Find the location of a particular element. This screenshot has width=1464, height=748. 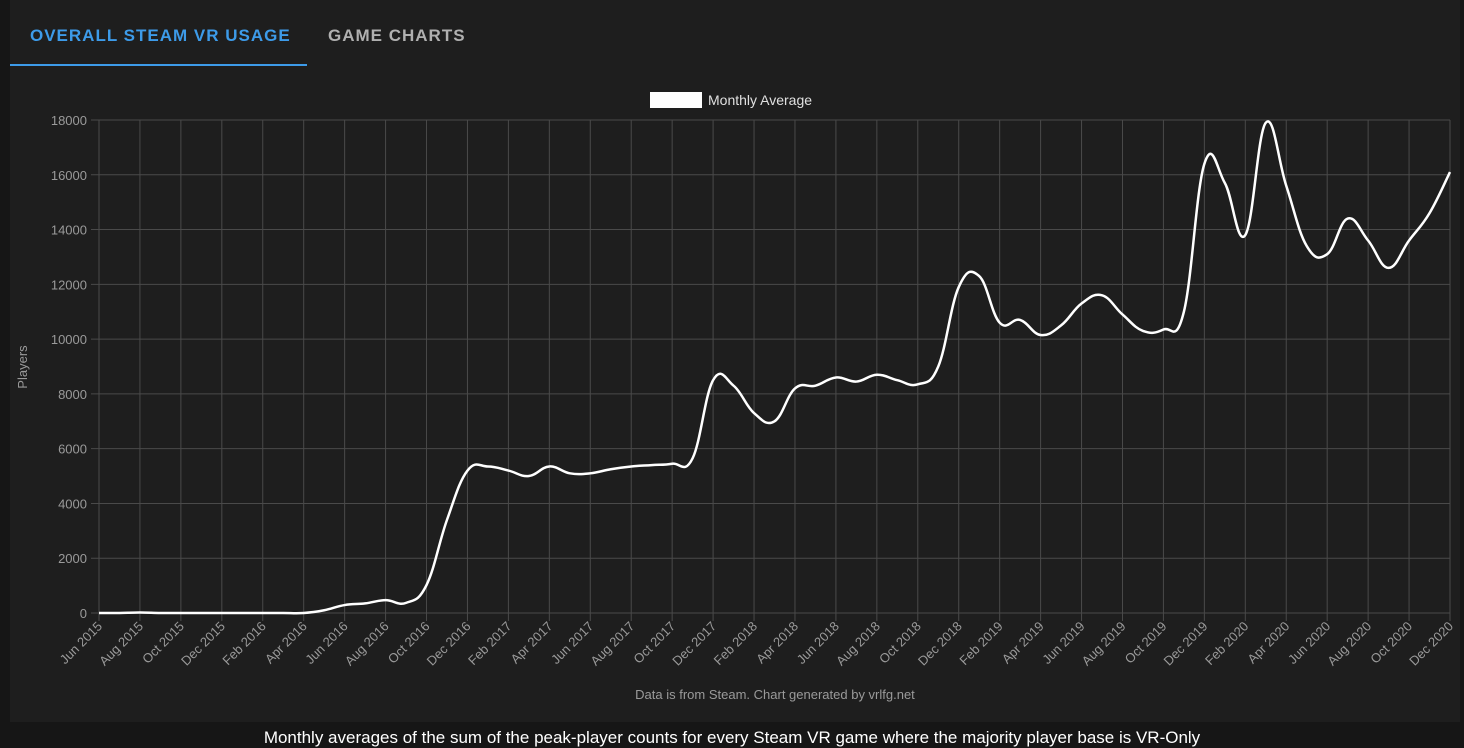

x-tick-label: Dec 2020 is located at coordinates (1431, 644).